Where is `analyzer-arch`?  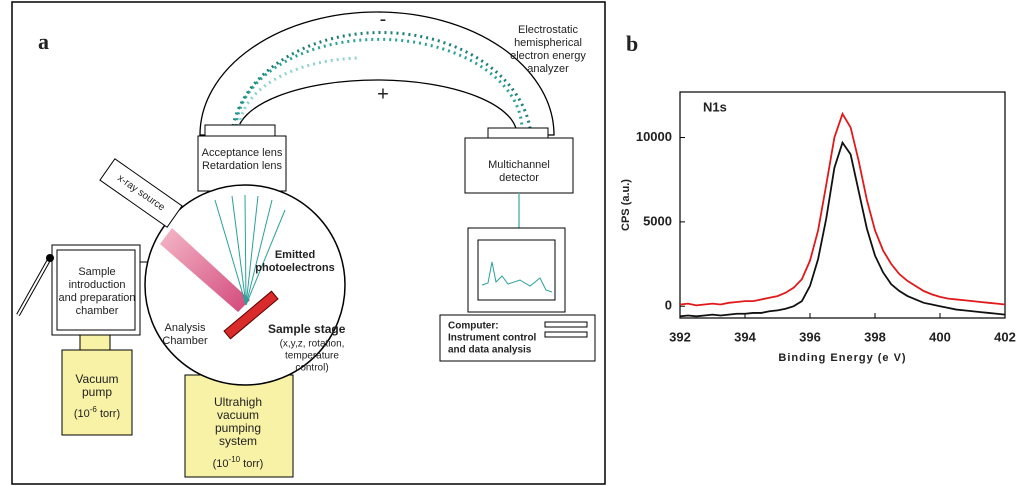
analyzer-arch is located at coordinates (377, 73).